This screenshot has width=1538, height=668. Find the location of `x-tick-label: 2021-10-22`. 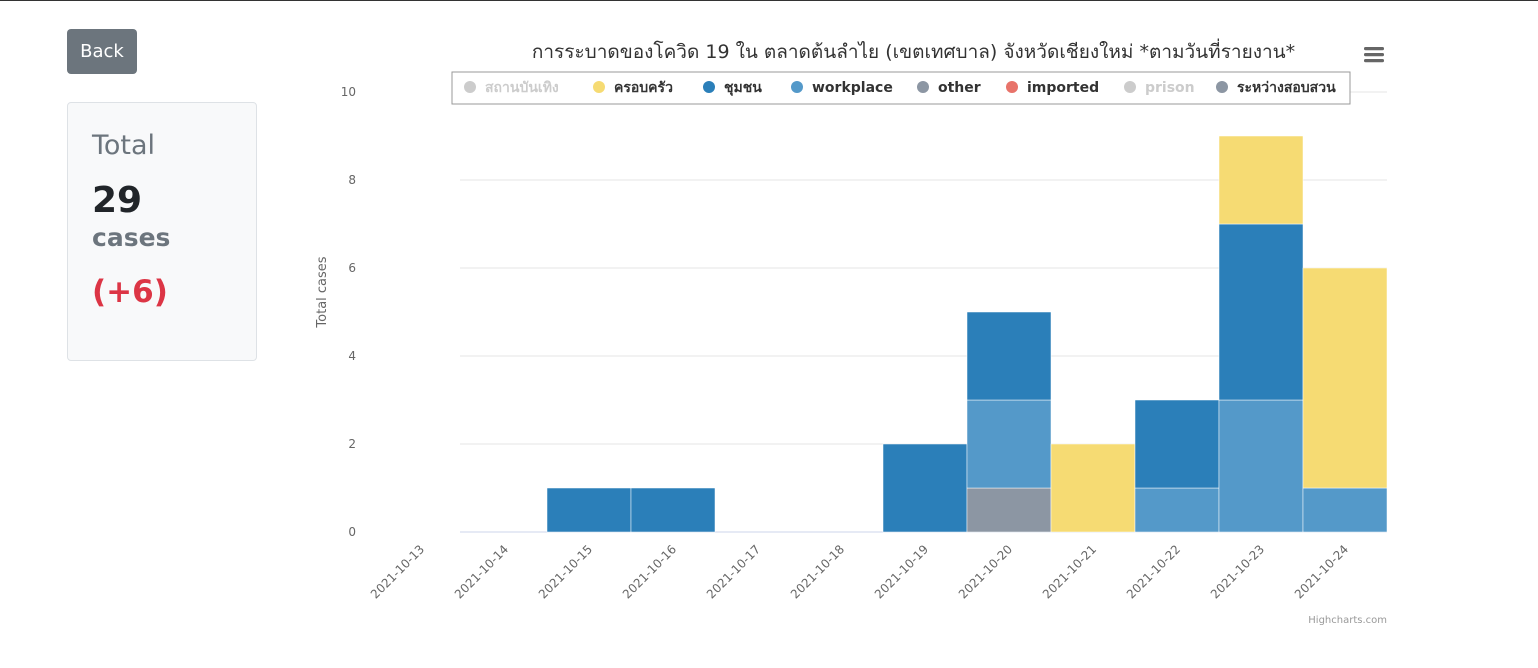

x-tick-label: 2021-10-22 is located at coordinates (1153, 571).